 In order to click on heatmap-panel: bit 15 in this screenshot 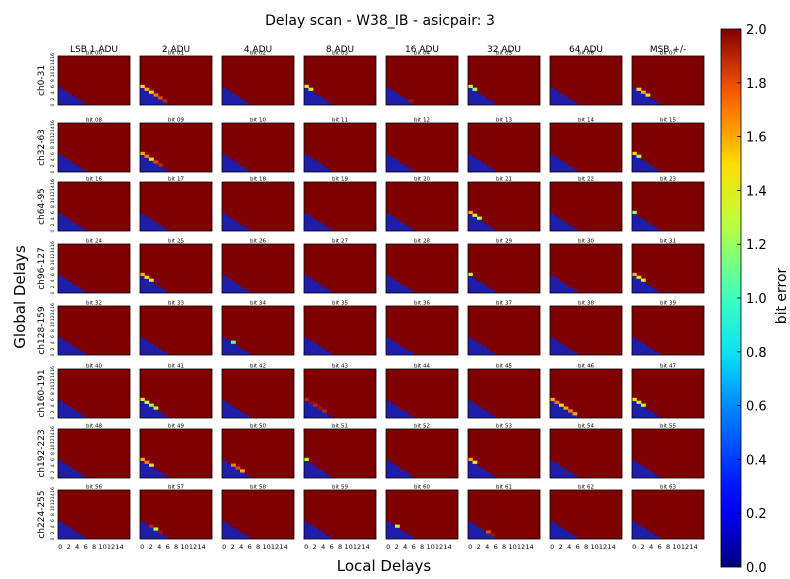, I will do `click(668, 145)`.